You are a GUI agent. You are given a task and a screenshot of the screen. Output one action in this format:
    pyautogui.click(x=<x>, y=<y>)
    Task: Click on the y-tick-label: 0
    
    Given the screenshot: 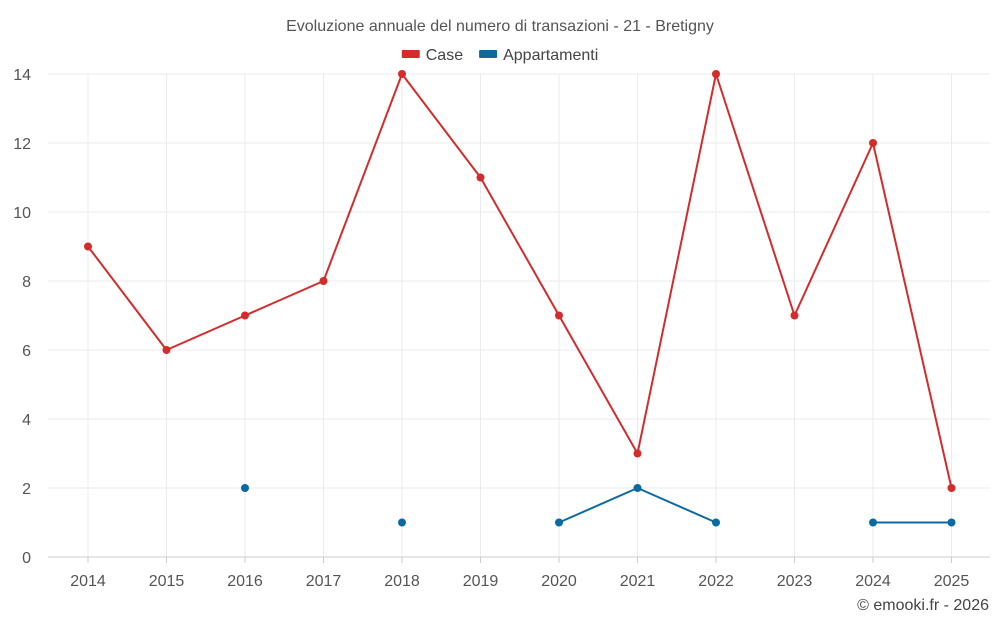 What is the action you would take?
    pyautogui.click(x=26, y=558)
    